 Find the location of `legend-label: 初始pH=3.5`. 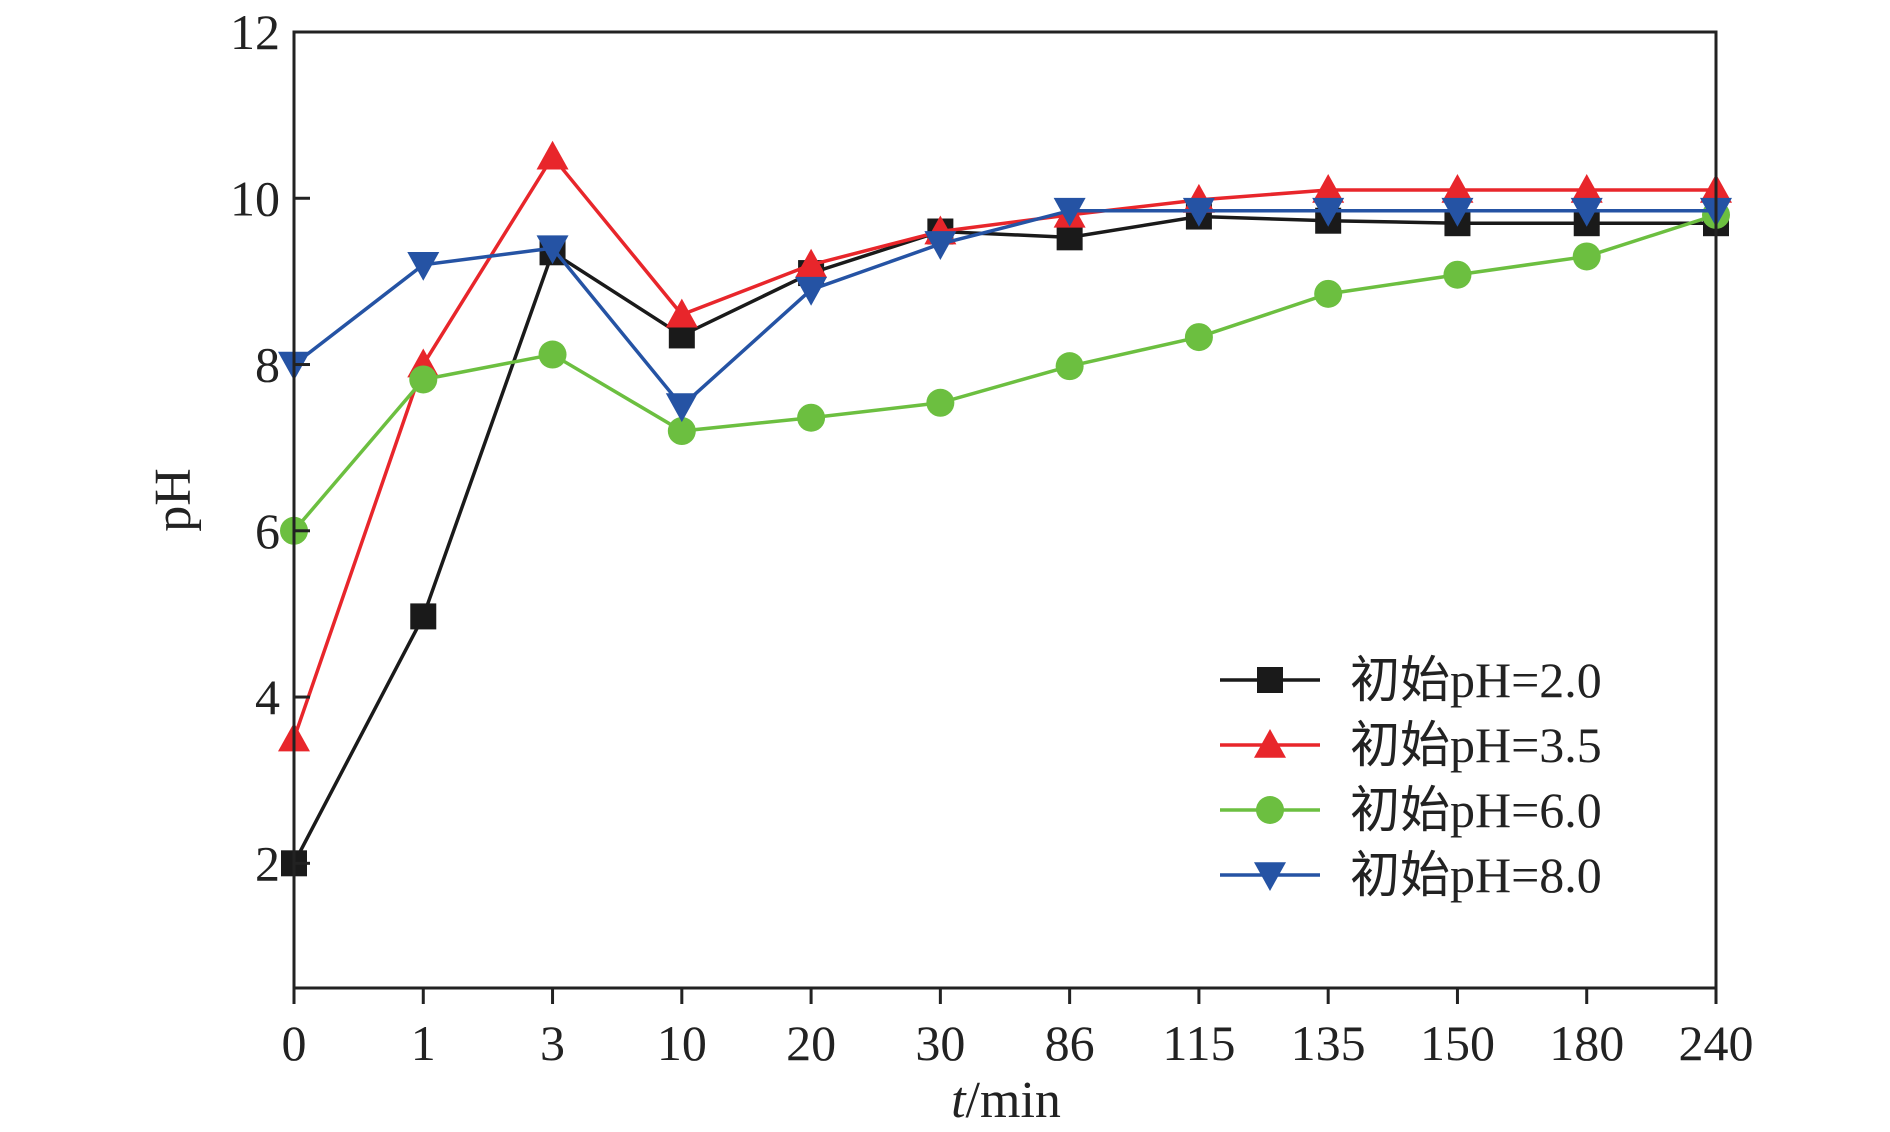

legend-label: 初始pH=3.5 is located at coordinates (1476, 745).